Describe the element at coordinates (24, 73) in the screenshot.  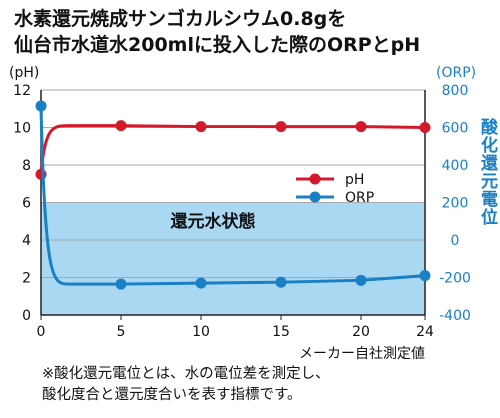
I see `y-left-unit-label: (pH)` at that location.